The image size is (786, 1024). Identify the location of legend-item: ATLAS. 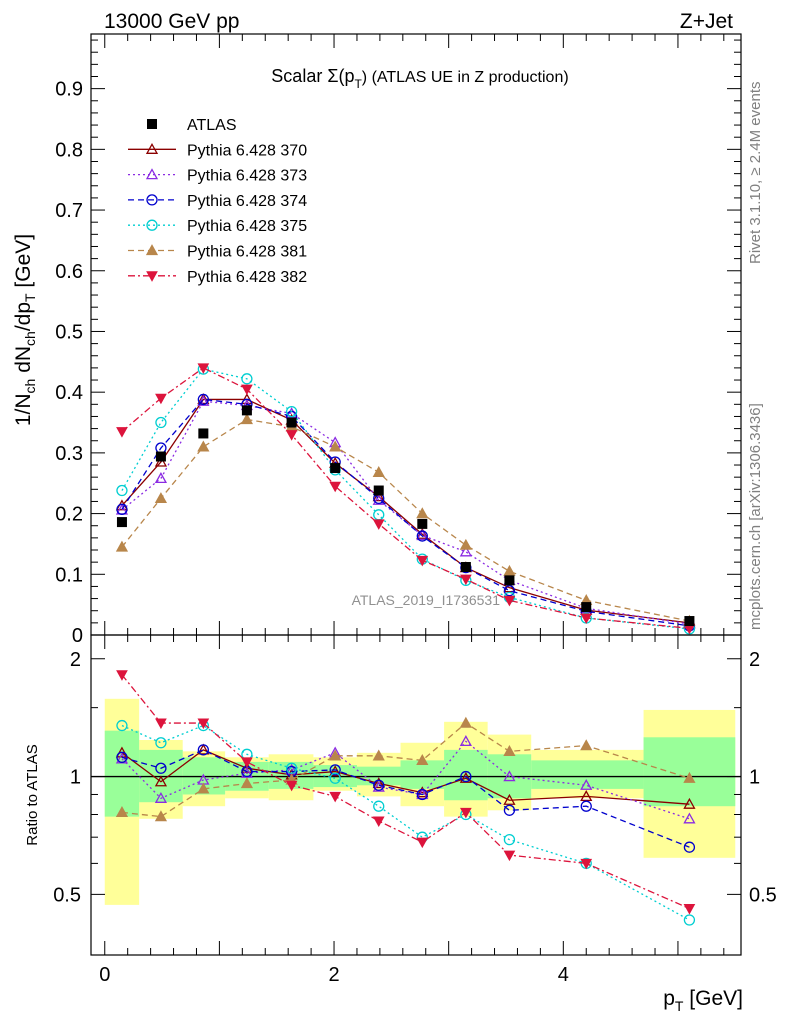
(192, 125).